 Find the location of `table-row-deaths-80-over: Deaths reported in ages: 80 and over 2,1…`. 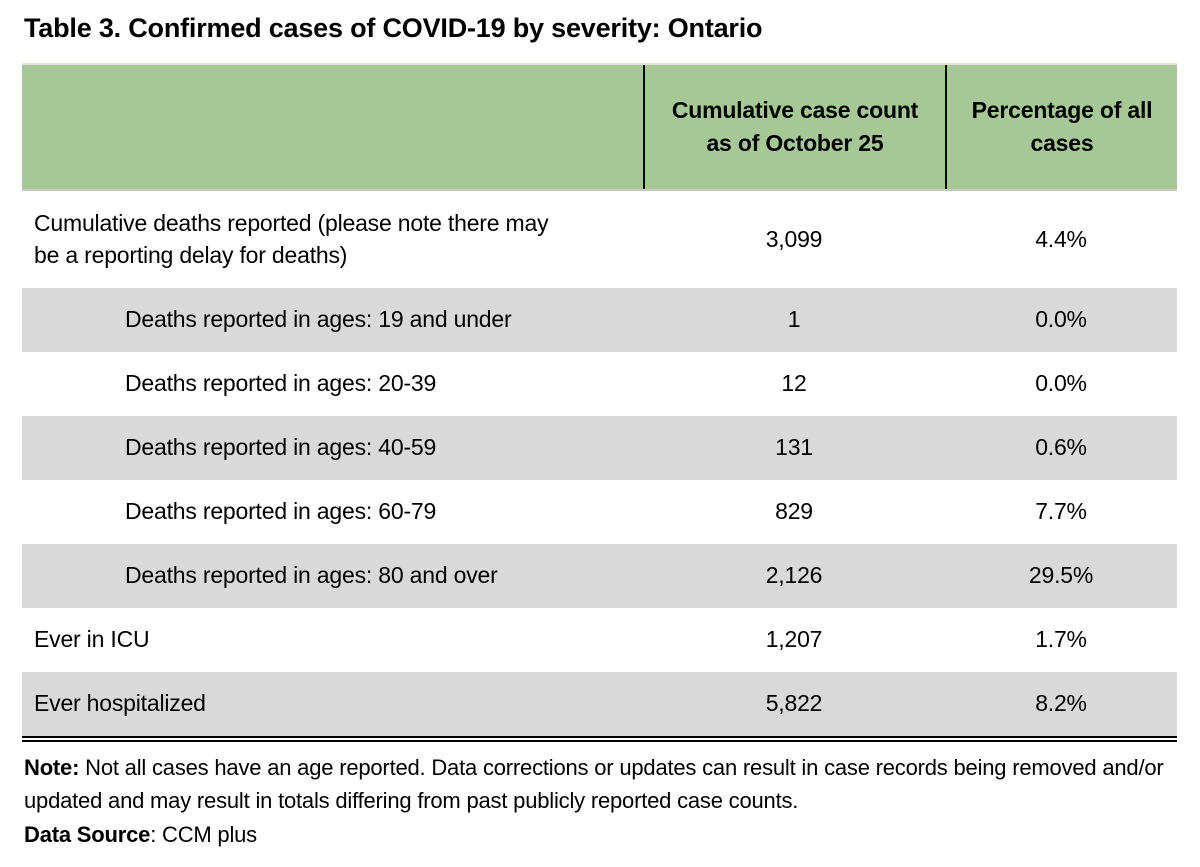

table-row-deaths-80-over: Deaths reported in ages: 80 and over 2,1… is located at coordinates (599, 576).